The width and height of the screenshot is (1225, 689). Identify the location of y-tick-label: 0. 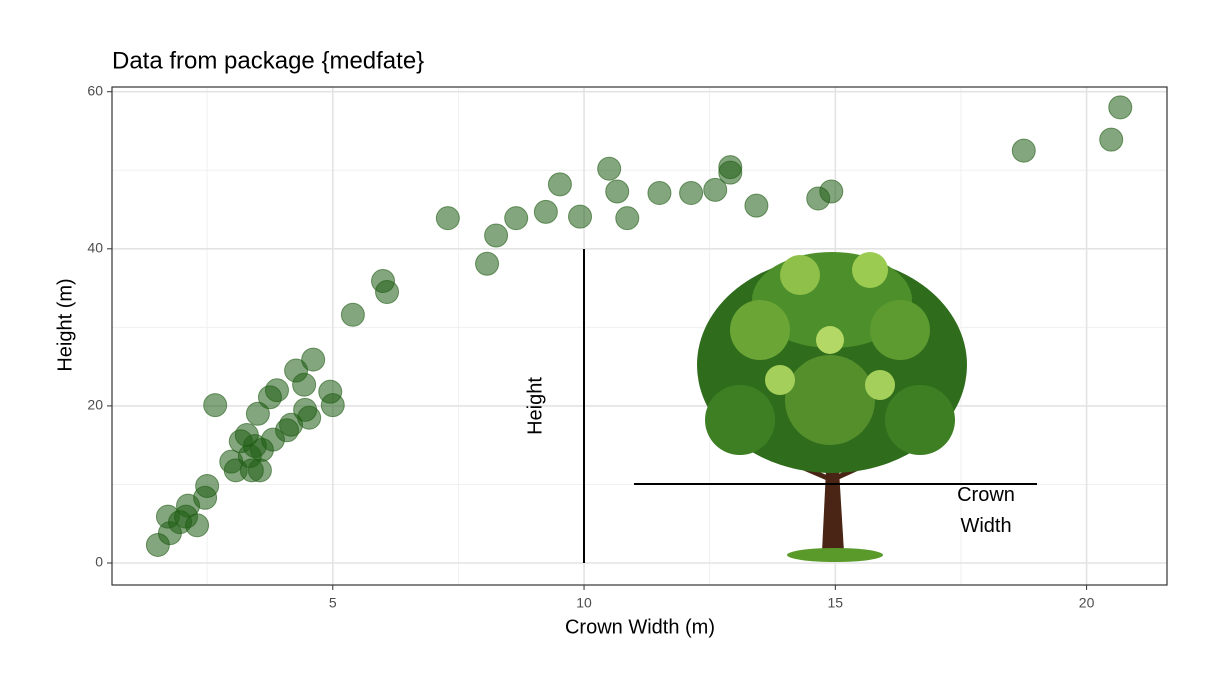
(99, 562).